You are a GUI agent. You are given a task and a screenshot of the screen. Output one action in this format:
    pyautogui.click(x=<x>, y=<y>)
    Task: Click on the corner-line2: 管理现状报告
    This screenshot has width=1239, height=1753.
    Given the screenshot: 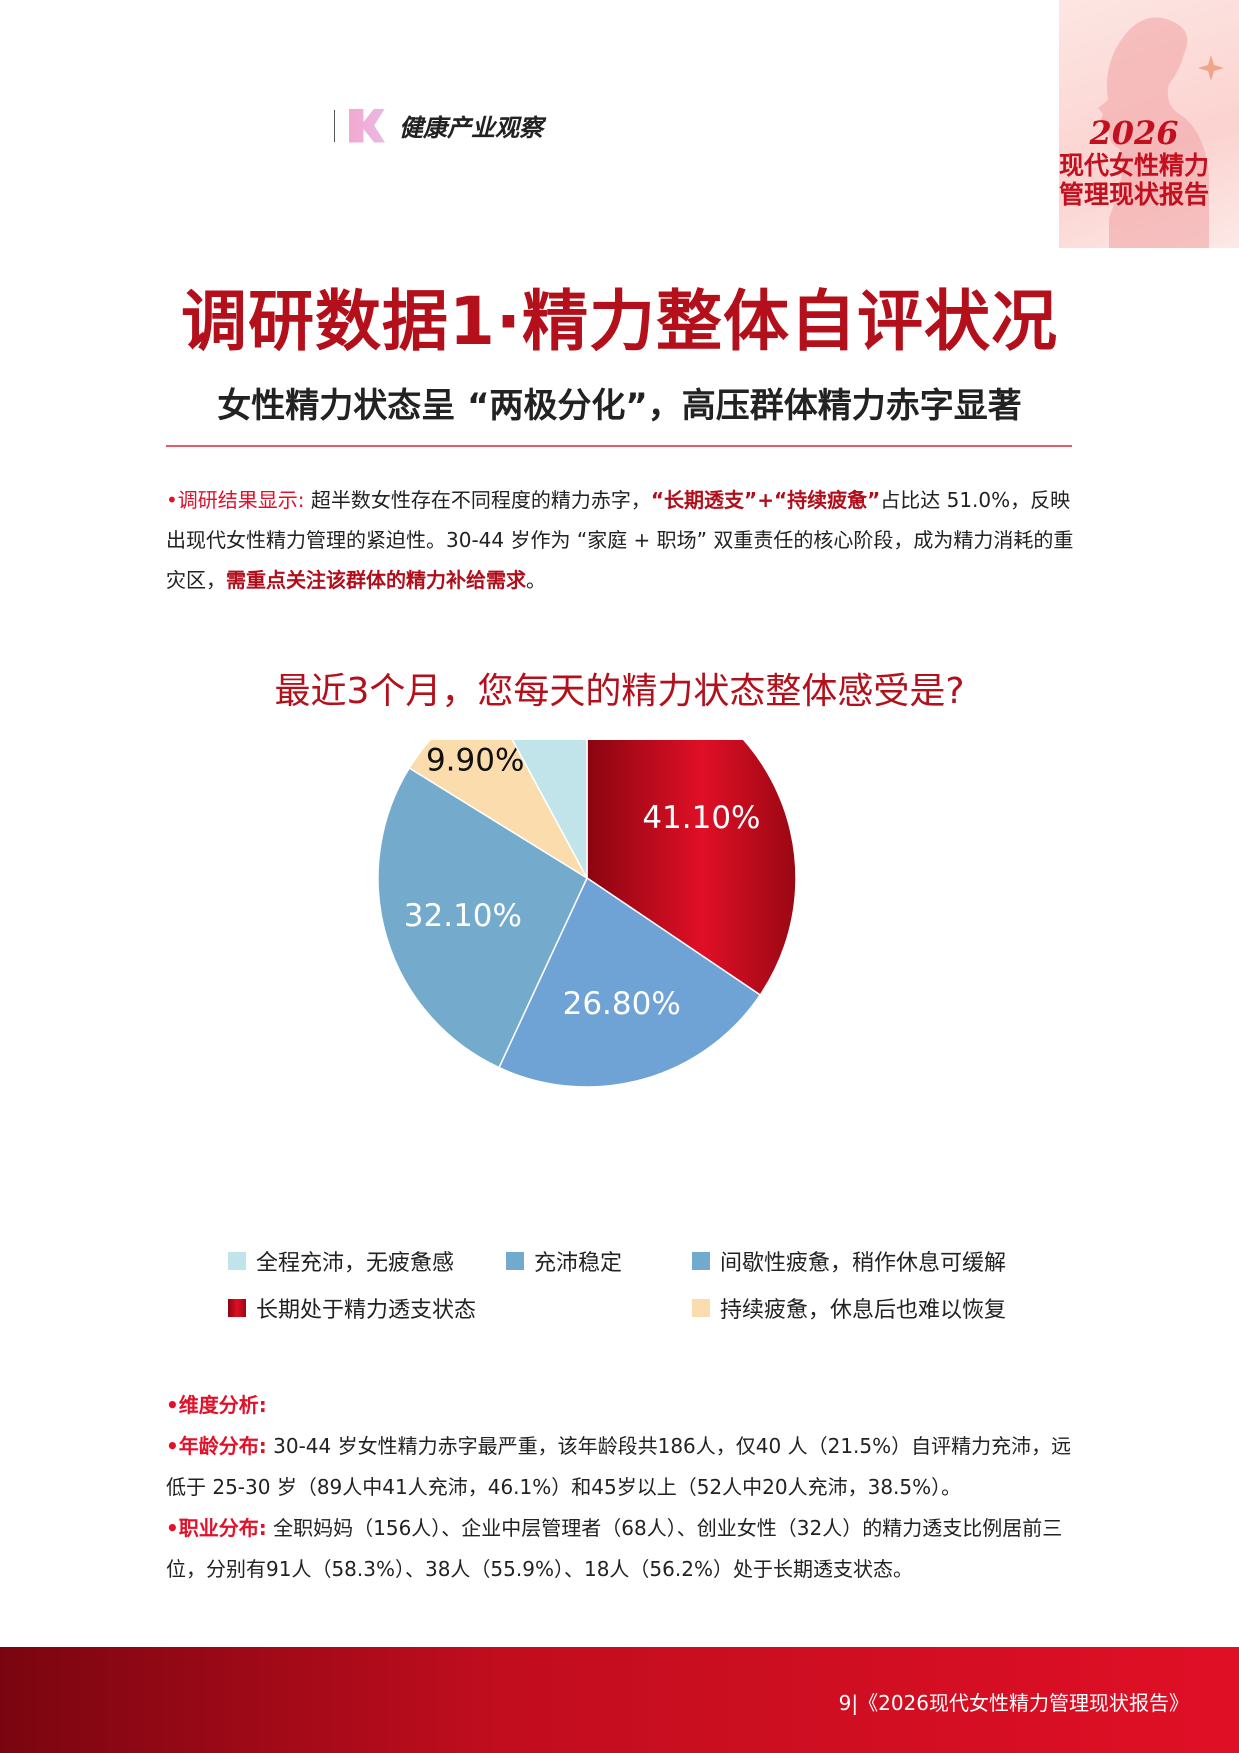 What is the action you would take?
    pyautogui.click(x=1134, y=194)
    